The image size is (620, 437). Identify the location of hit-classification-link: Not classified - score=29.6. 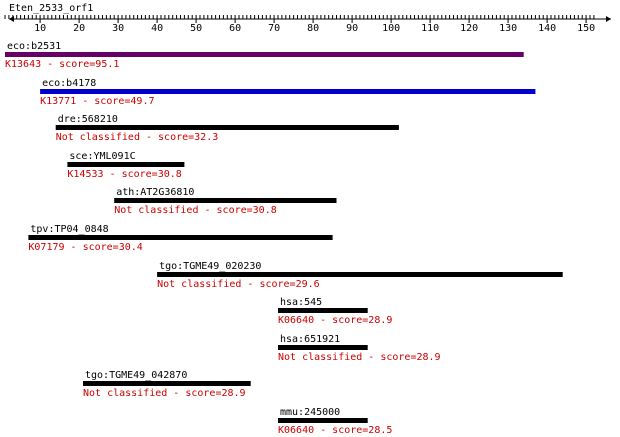
(238, 284).